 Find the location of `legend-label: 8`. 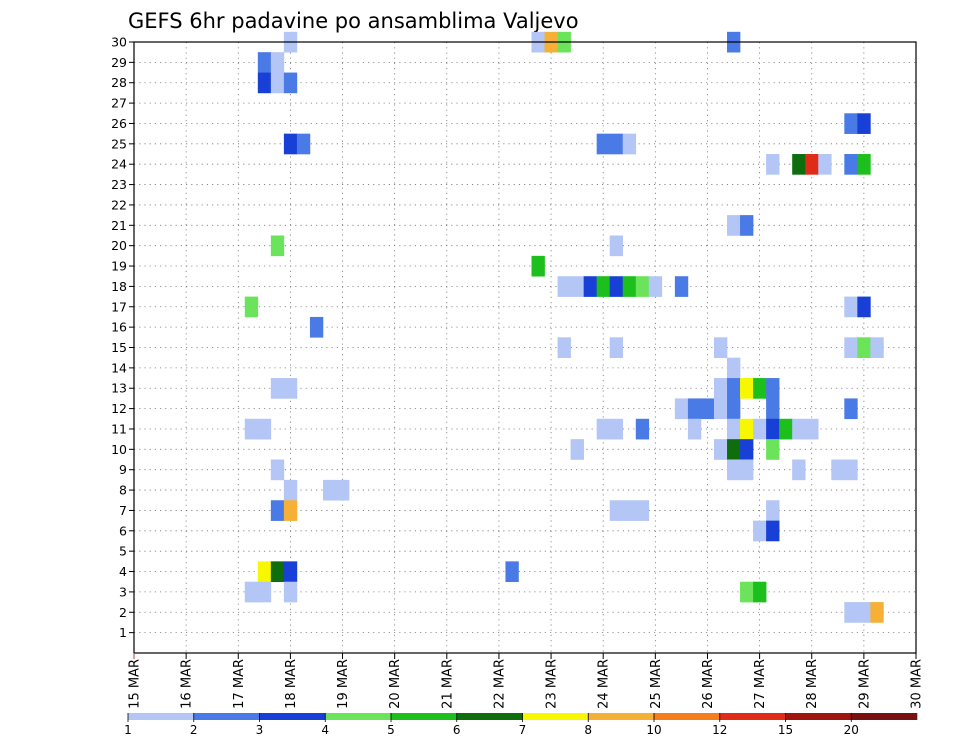

legend-label: 8 is located at coordinates (588, 730).